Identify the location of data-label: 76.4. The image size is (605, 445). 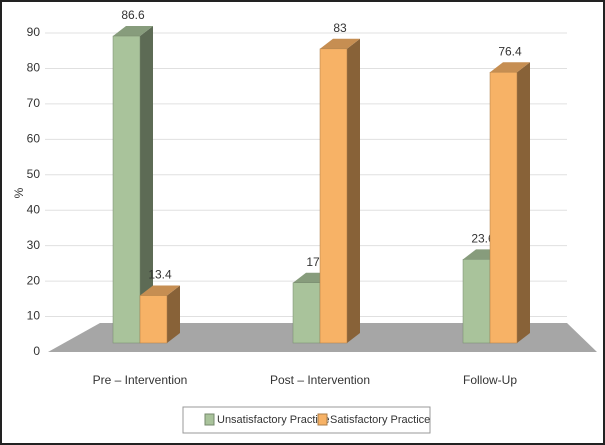
(510, 51).